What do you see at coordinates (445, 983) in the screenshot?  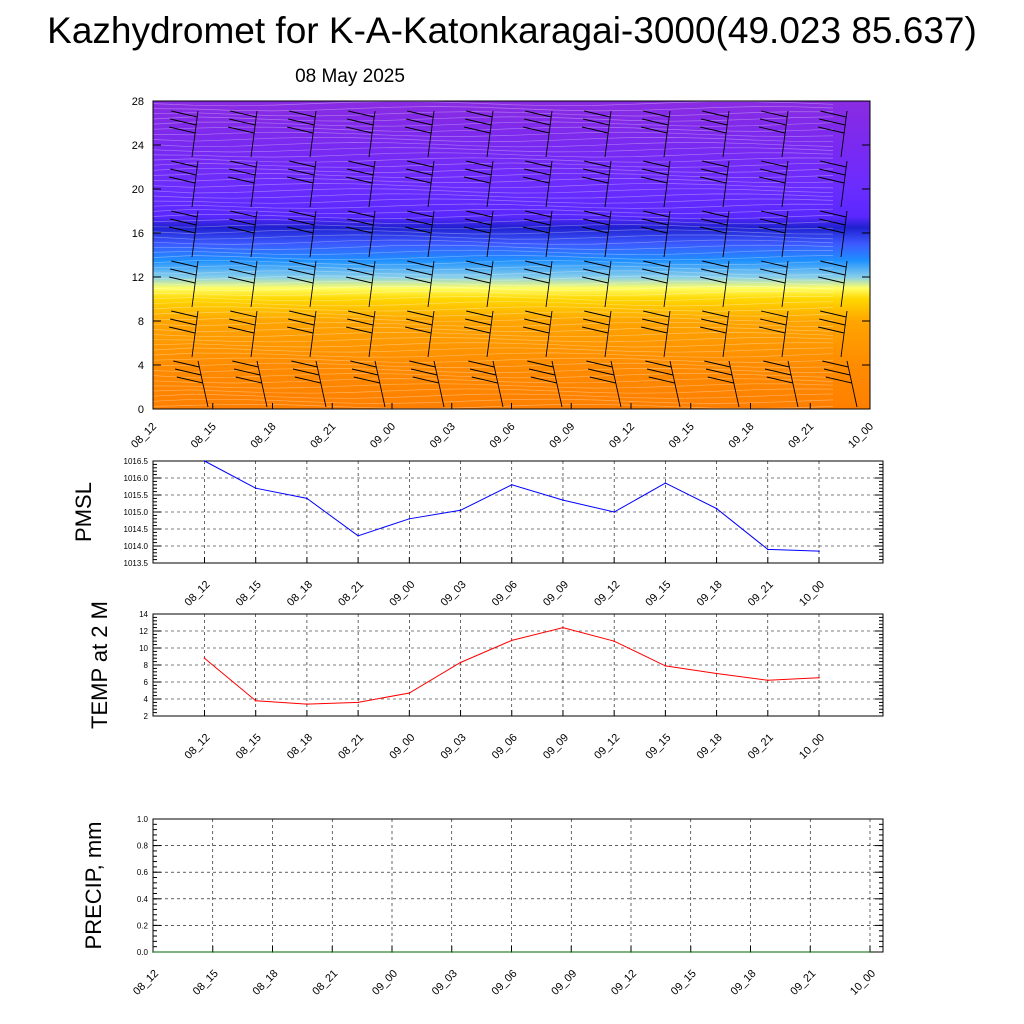 I see `x-tick-label: 09_03` at bounding box center [445, 983].